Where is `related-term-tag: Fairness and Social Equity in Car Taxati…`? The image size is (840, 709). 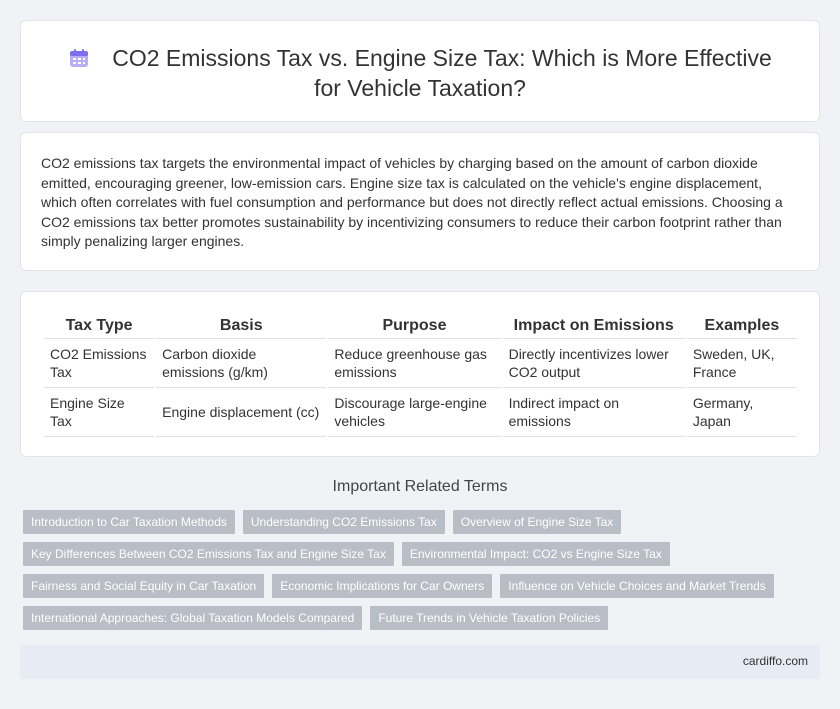
related-term-tag: Fairness and Social Equity in Car Taxati… is located at coordinates (144, 586).